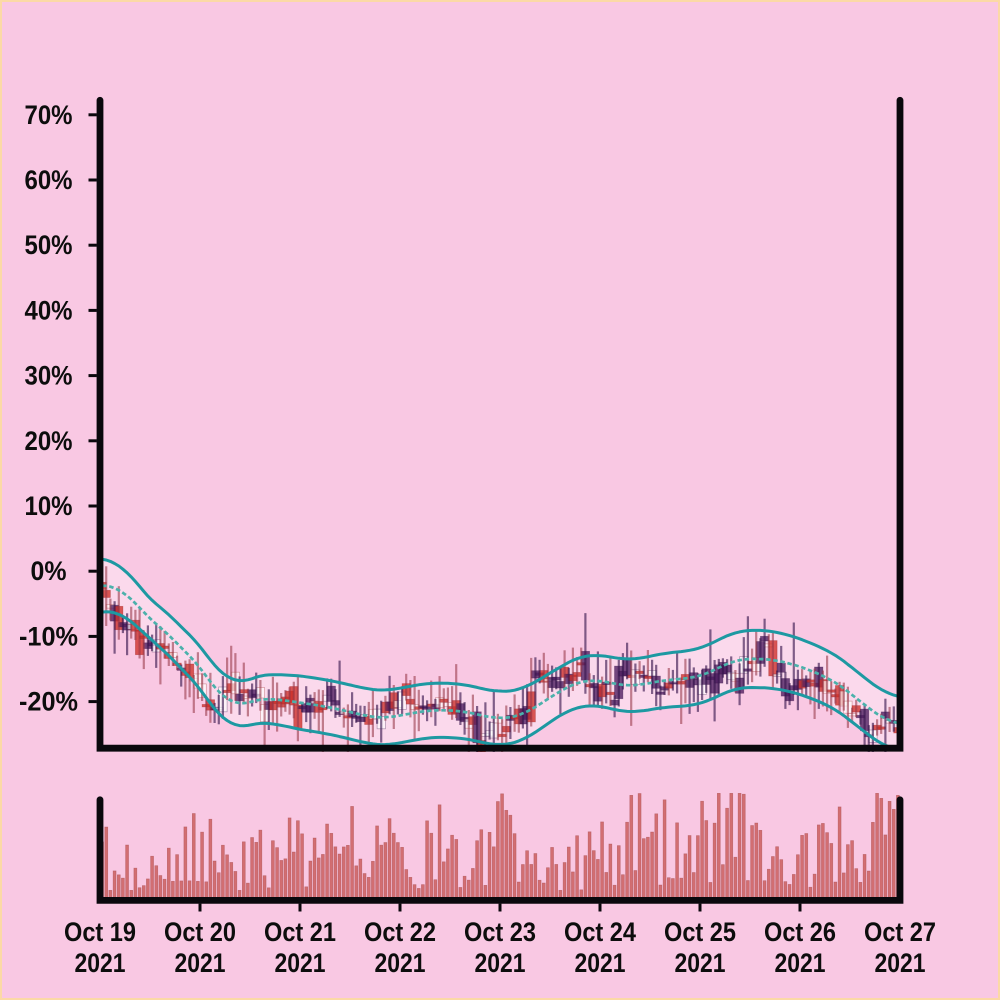  I want to click on svg-text: 70%, so click(49, 115).